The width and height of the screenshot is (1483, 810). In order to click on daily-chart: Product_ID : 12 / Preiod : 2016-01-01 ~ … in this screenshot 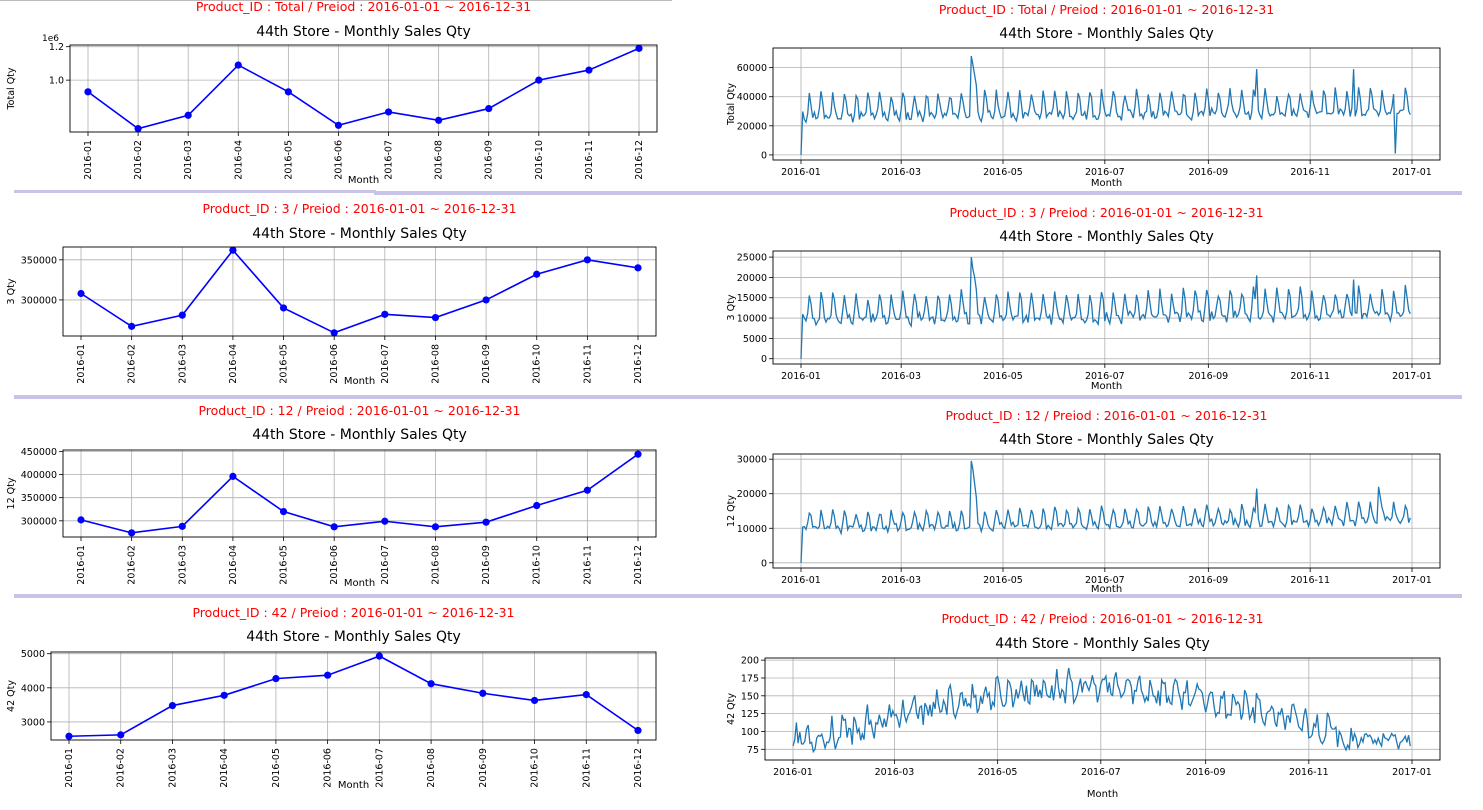, I will do `click(1083, 501)`.